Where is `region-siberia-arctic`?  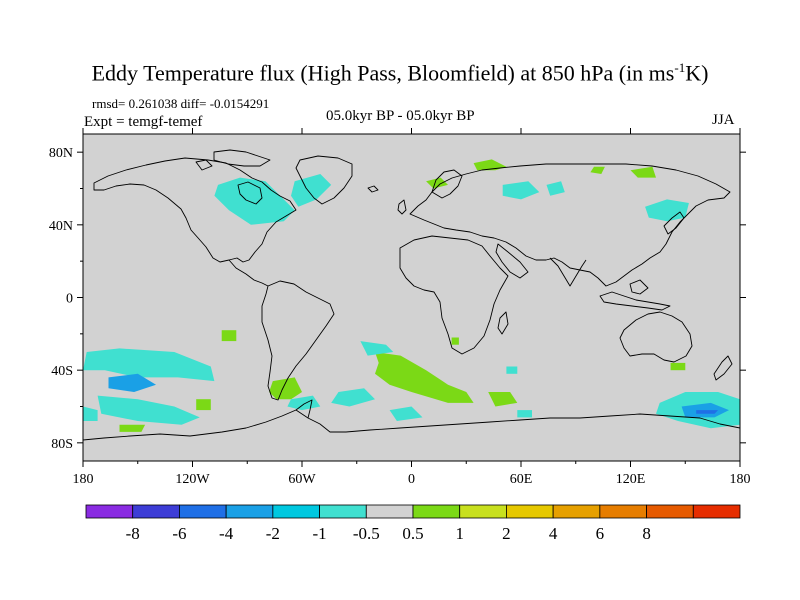 region-siberia-arctic is located at coordinates (521, 190).